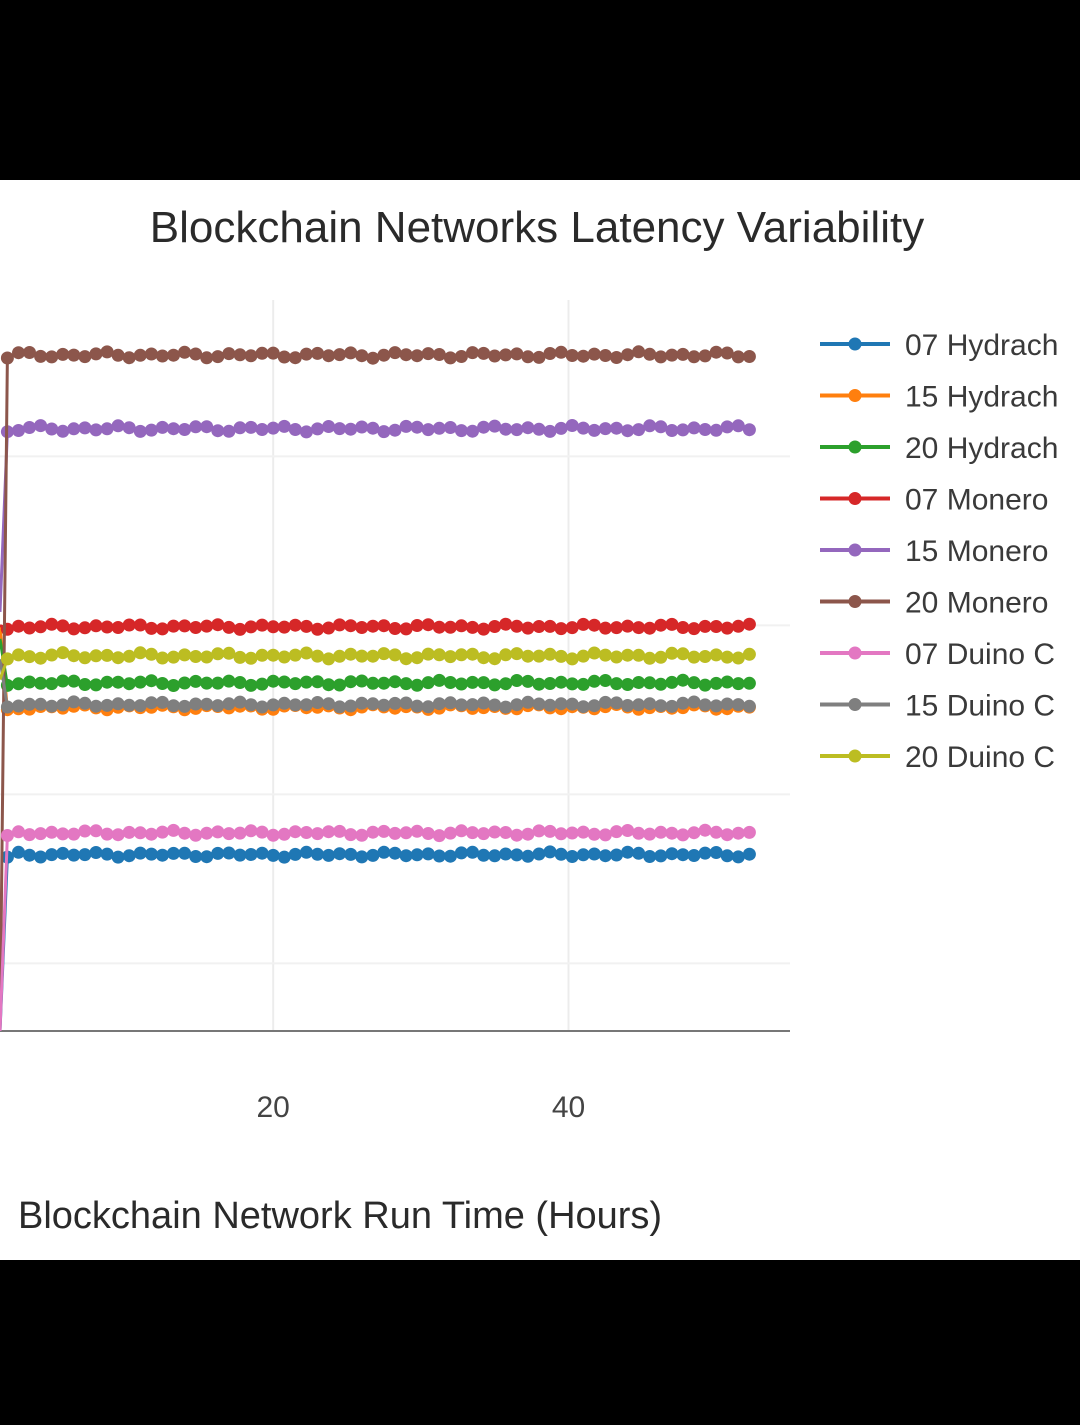 This screenshot has width=1080, height=1425. What do you see at coordinates (937, 706) in the screenshot?
I see `legend-item-15-duino-c: 15 Duino C` at bounding box center [937, 706].